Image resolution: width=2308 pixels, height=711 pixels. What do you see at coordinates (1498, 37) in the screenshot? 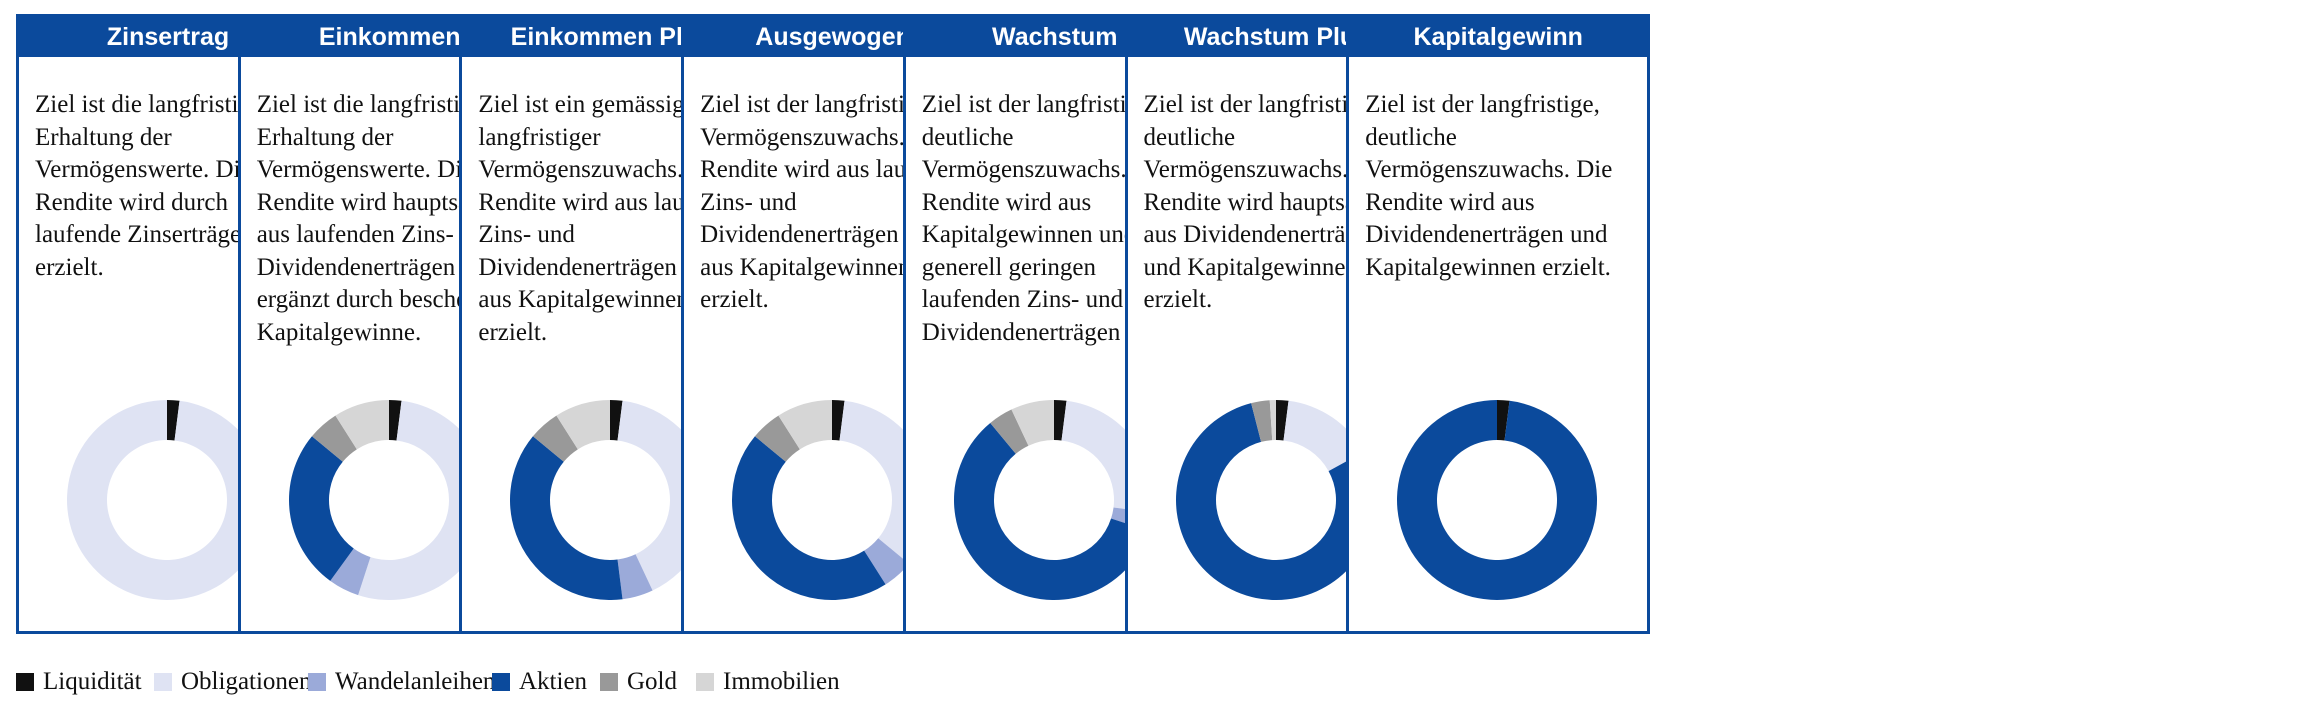
I see `card-title: Kapitalgewinn` at bounding box center [1498, 37].